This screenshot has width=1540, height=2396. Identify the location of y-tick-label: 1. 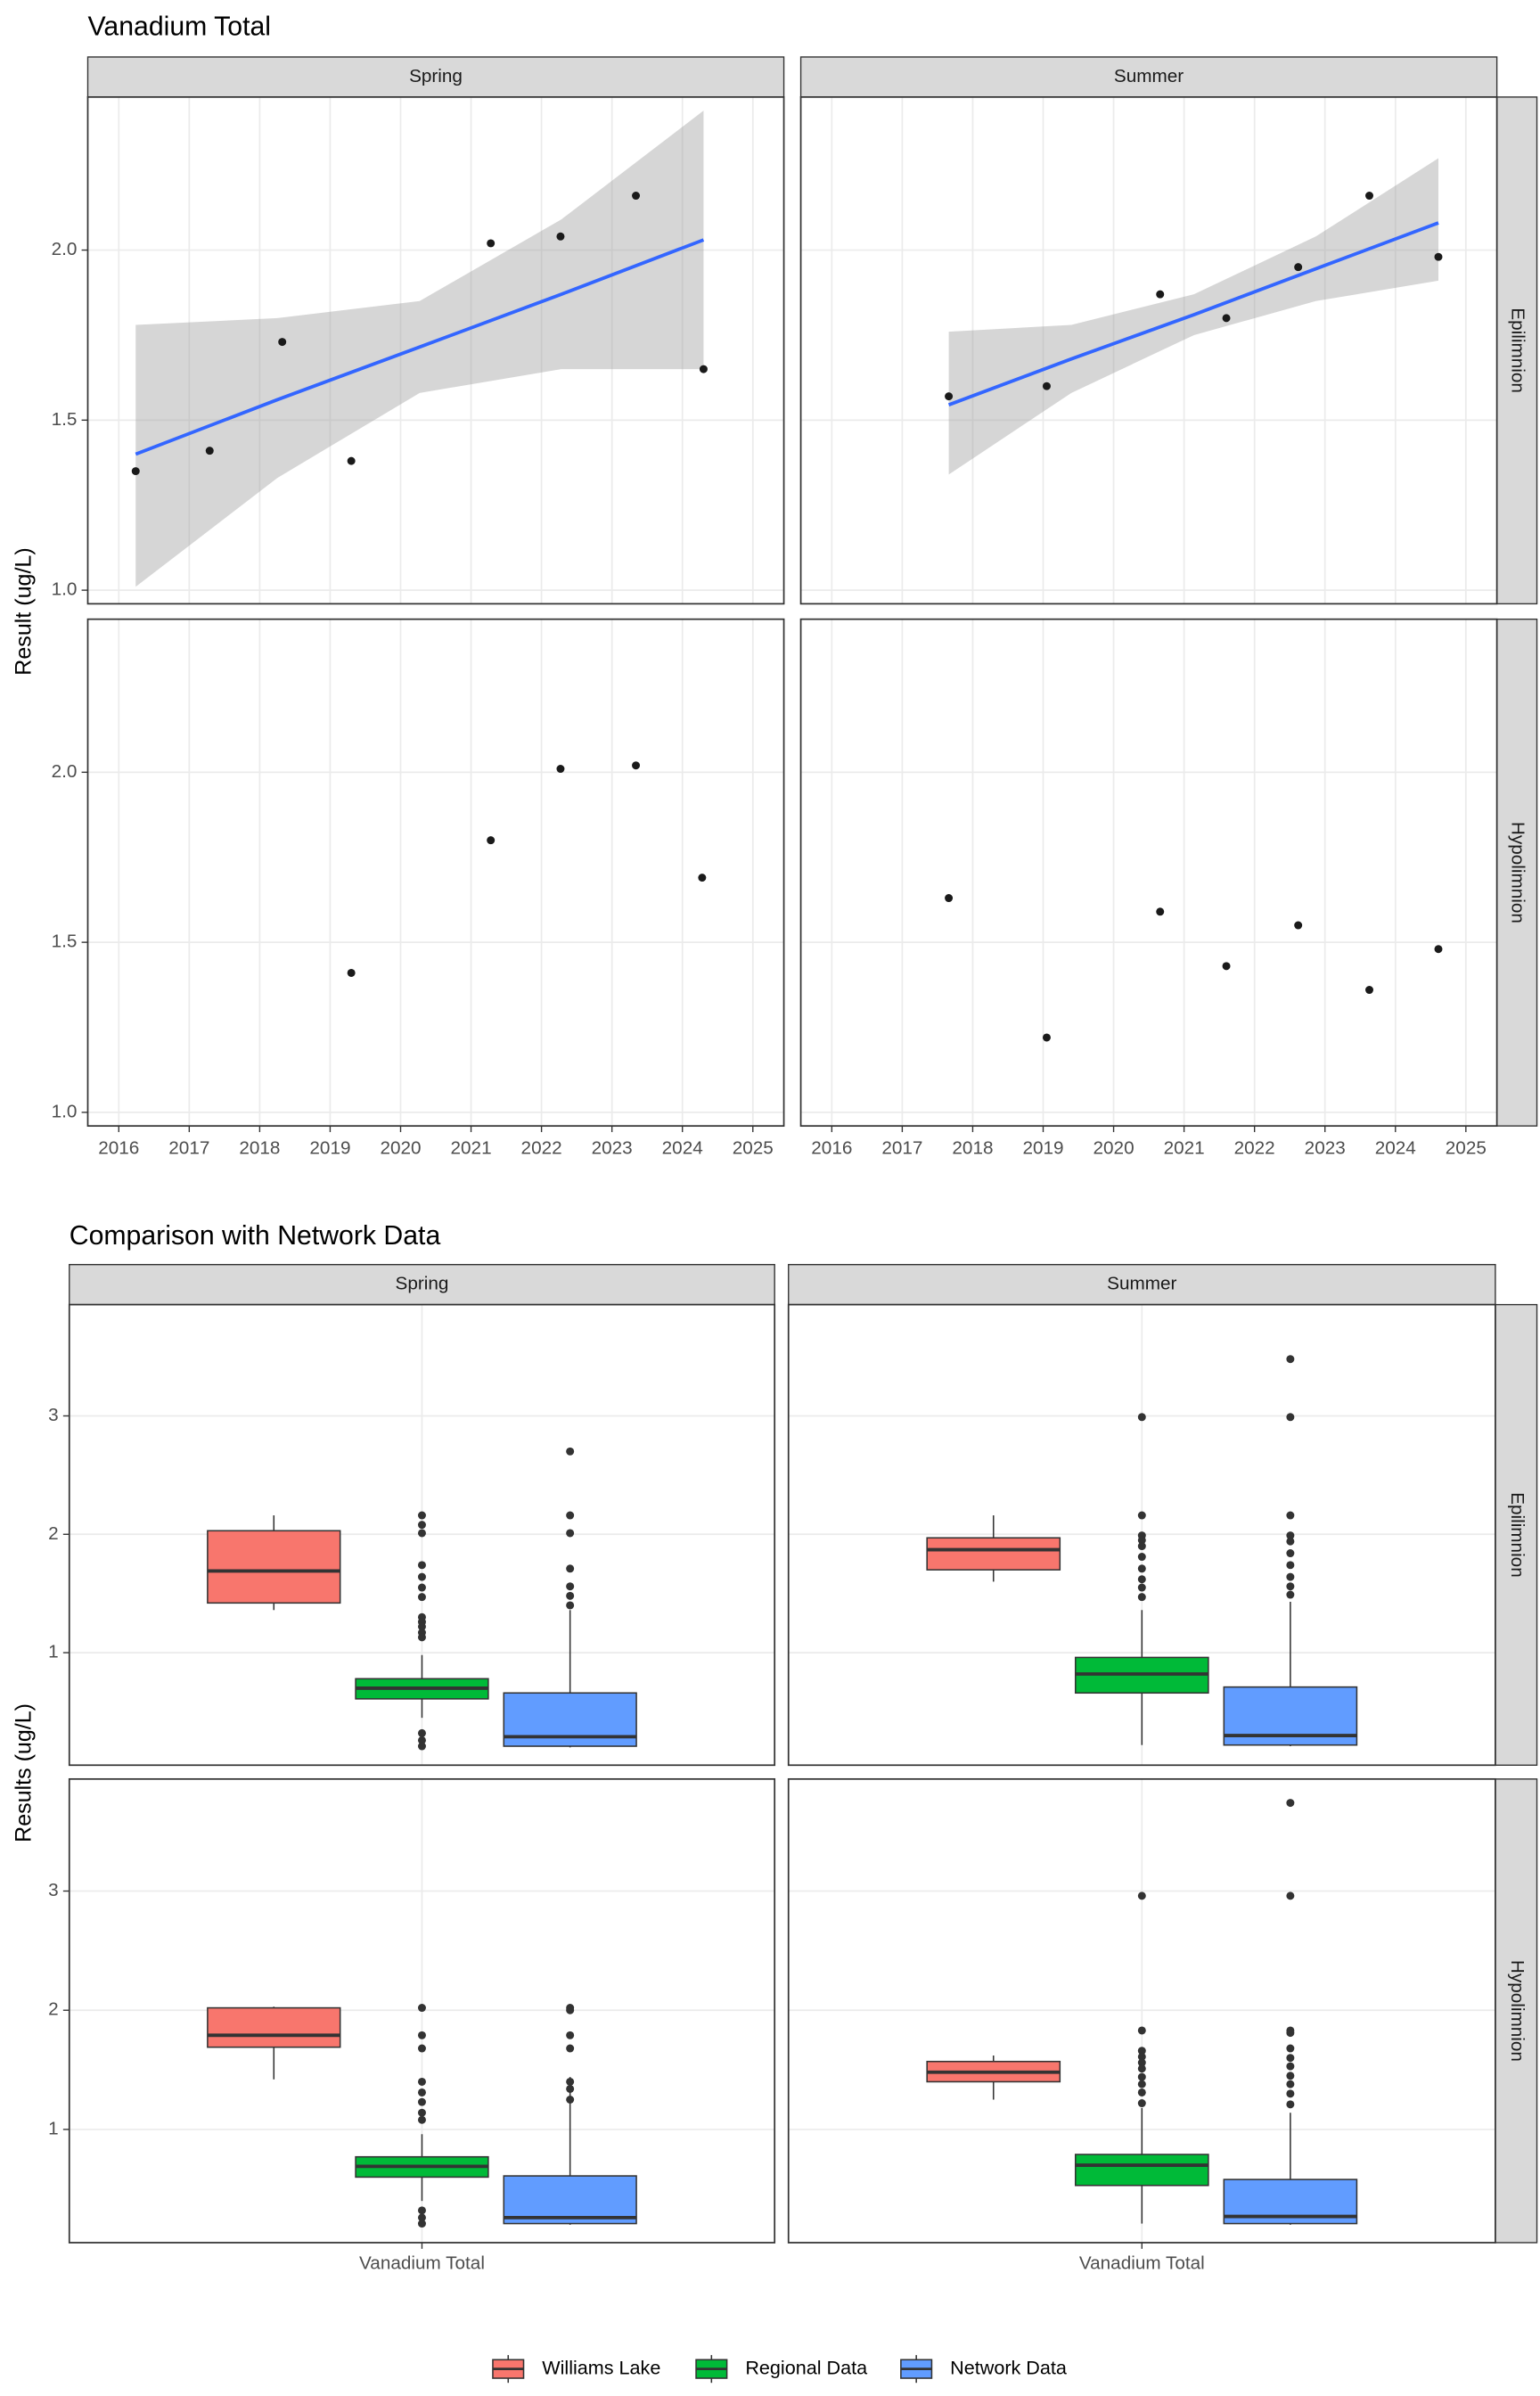
(53, 2128).